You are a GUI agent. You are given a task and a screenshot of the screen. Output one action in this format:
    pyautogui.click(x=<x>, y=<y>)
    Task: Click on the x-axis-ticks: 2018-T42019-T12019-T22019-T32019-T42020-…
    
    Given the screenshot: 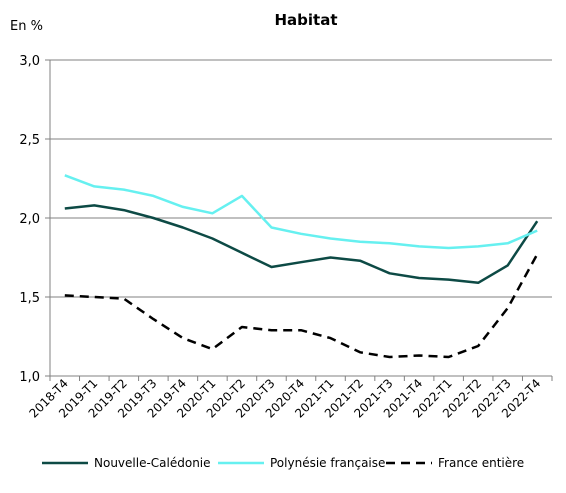 What is the action you would take?
    pyautogui.click(x=290, y=398)
    